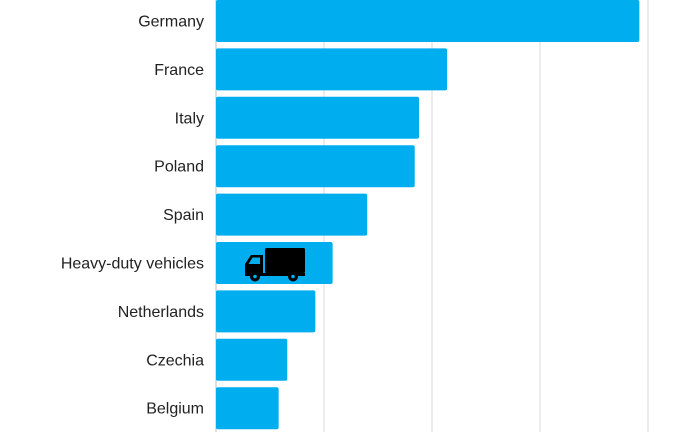 Image resolution: width=700 pixels, height=441 pixels. Describe the element at coordinates (428, 21) in the screenshot. I see `bar-germany` at that location.